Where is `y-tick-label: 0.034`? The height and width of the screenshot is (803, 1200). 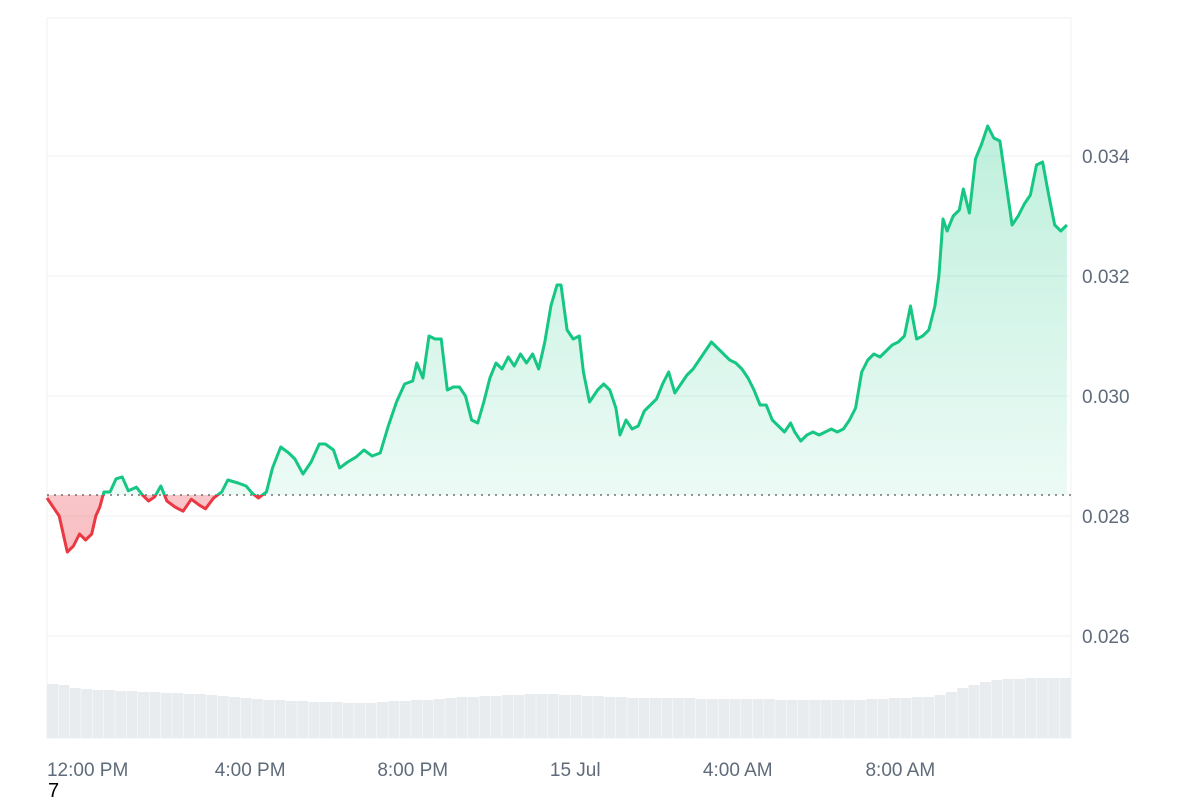 y-tick-label: 0.034 is located at coordinates (1106, 157).